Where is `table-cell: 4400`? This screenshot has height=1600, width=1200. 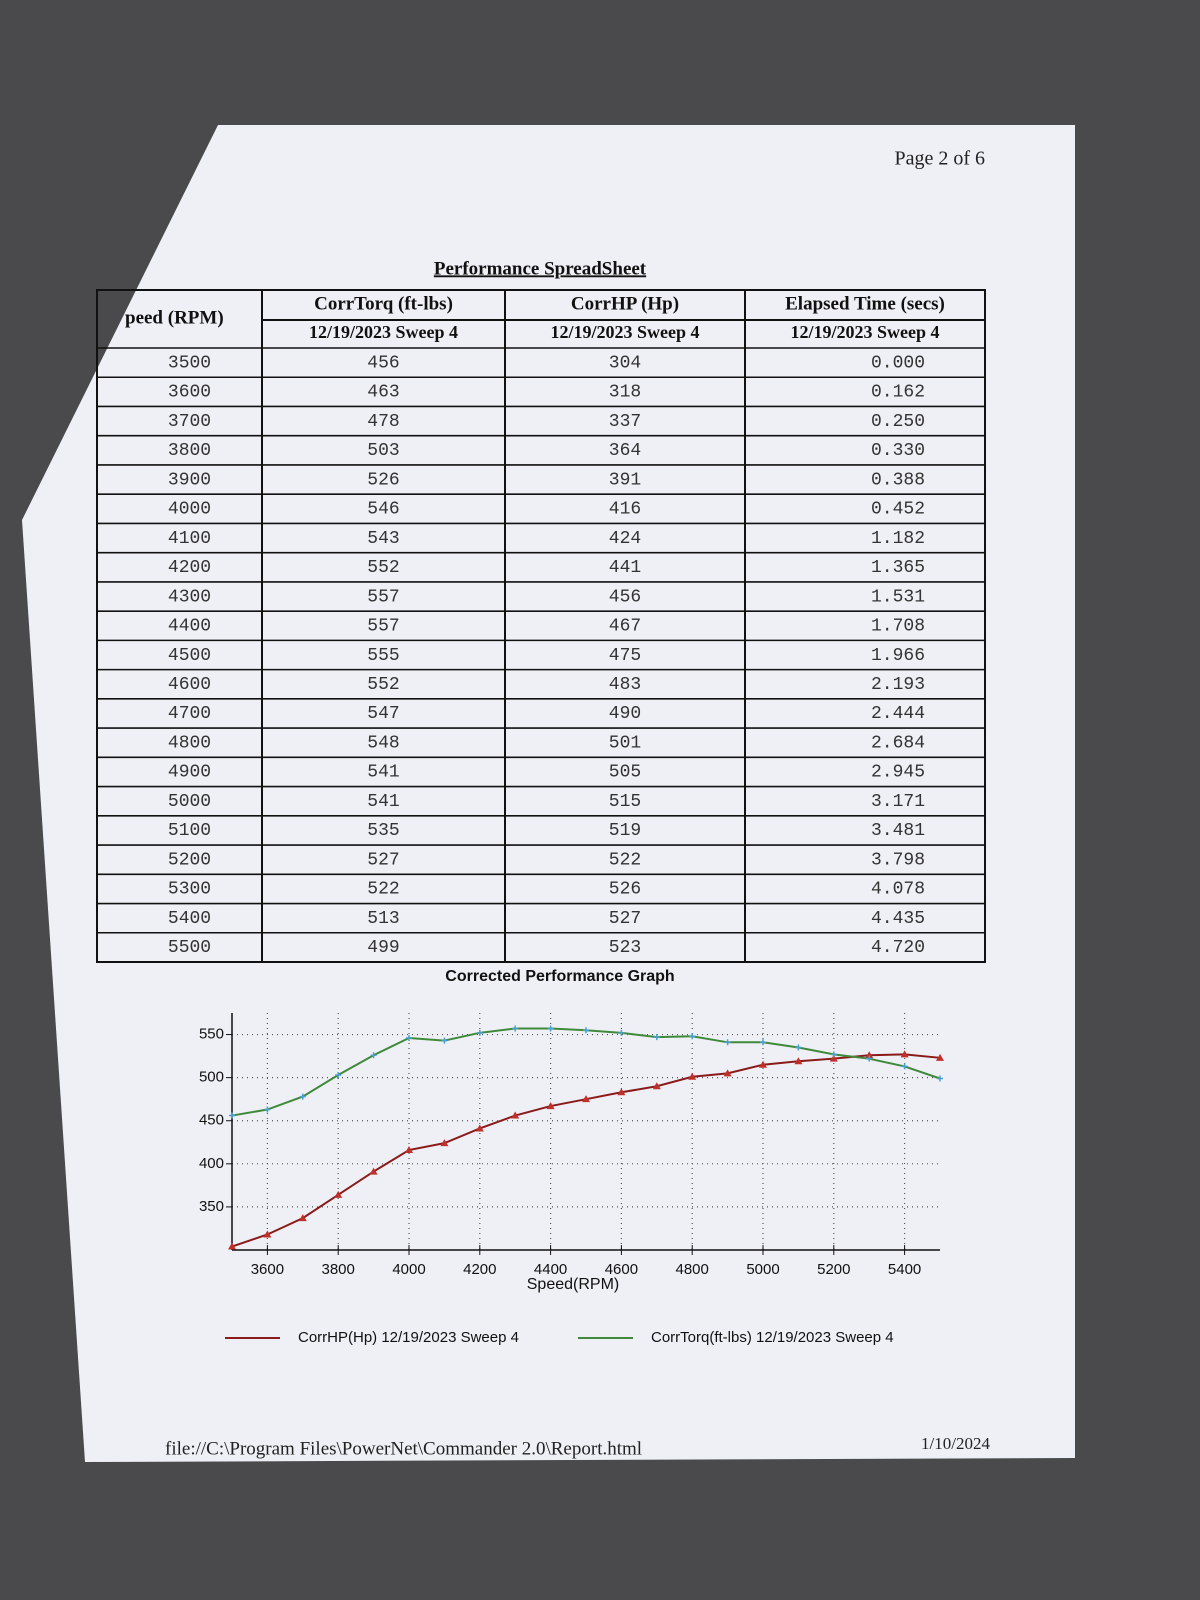 table-cell: 4400 is located at coordinates (189, 627).